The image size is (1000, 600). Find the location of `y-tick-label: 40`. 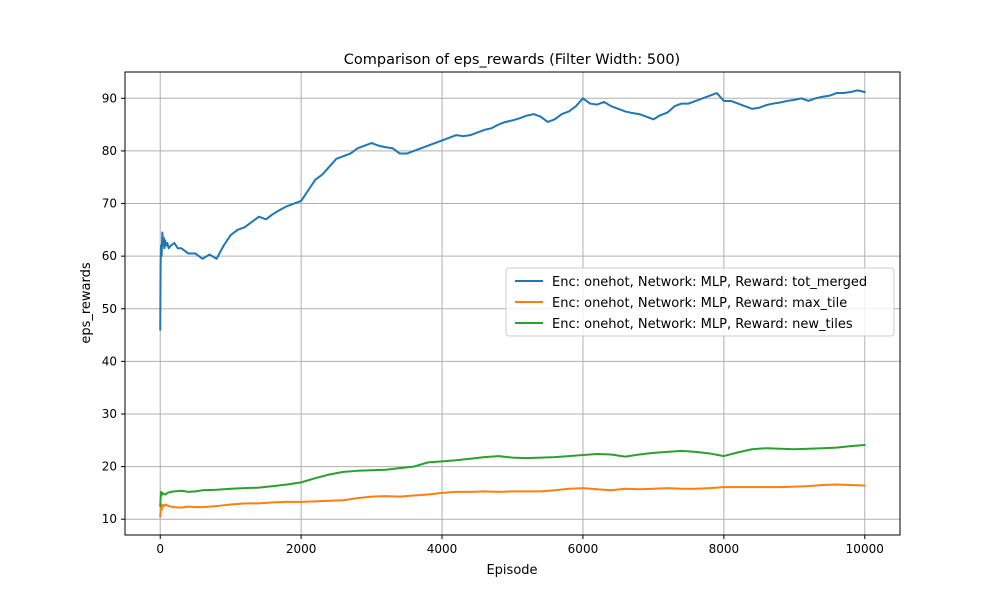

y-tick-label: 40 is located at coordinates (109, 361).